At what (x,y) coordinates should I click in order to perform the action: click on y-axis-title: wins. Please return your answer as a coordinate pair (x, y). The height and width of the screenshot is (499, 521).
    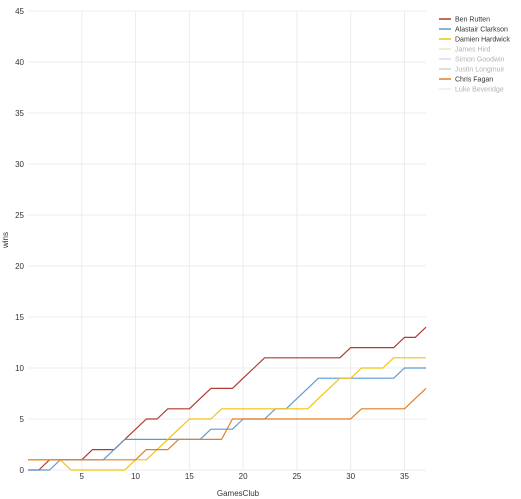
    Looking at the image, I should click on (5, 240).